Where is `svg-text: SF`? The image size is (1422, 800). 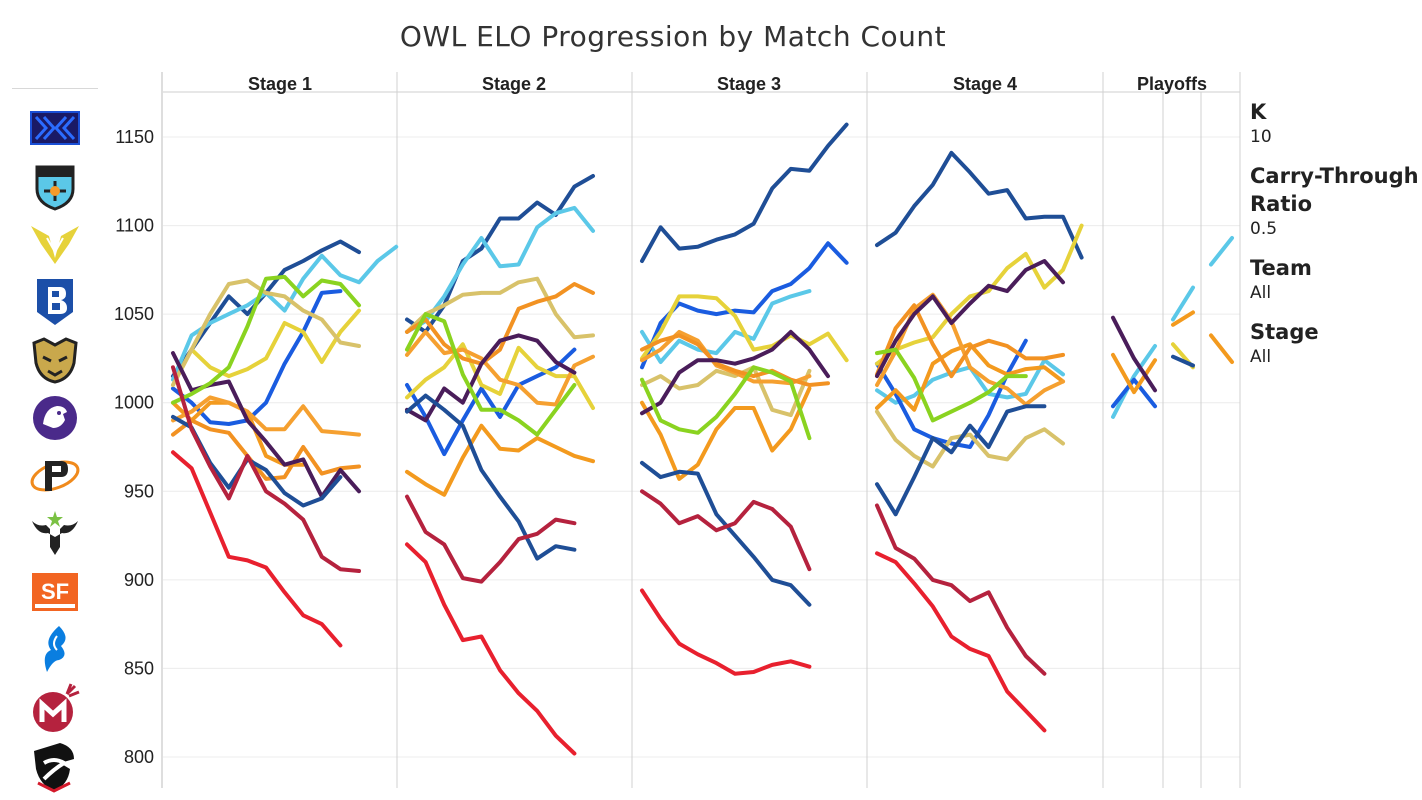 svg-text: SF is located at coordinates (55, 591).